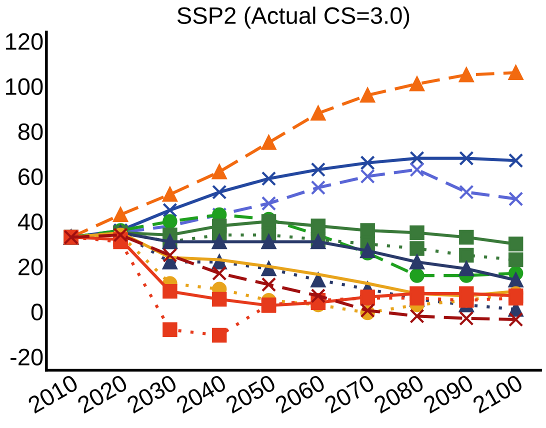 Image resolution: width=546 pixels, height=428 pixels. Describe the element at coordinates (398, 394) in the screenshot. I see `x-tick-label: 2080` at that location.